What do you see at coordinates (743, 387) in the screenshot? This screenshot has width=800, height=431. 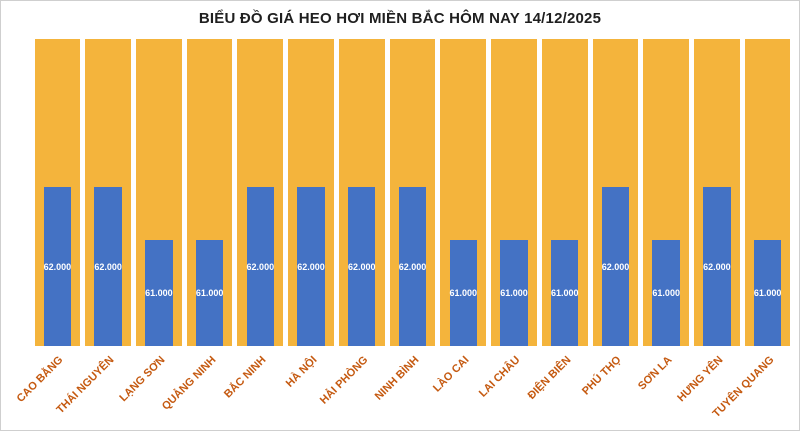 I see `category-label: TUYÊN QUANG` at bounding box center [743, 387].